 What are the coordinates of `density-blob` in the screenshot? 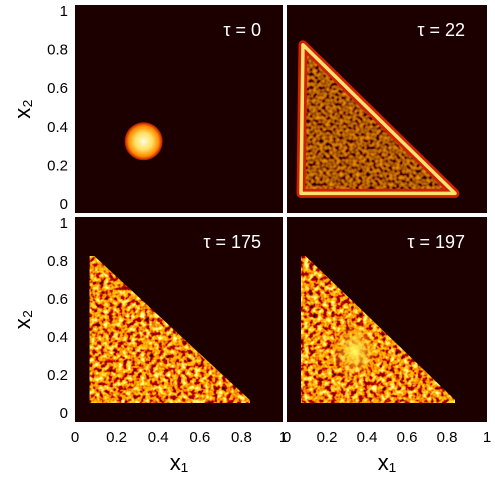 It's located at (143, 141).